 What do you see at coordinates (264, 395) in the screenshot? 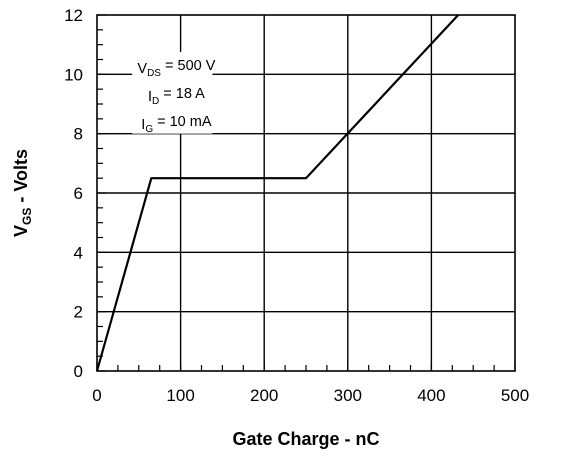
I see `x-tick-label: 200` at bounding box center [264, 395].